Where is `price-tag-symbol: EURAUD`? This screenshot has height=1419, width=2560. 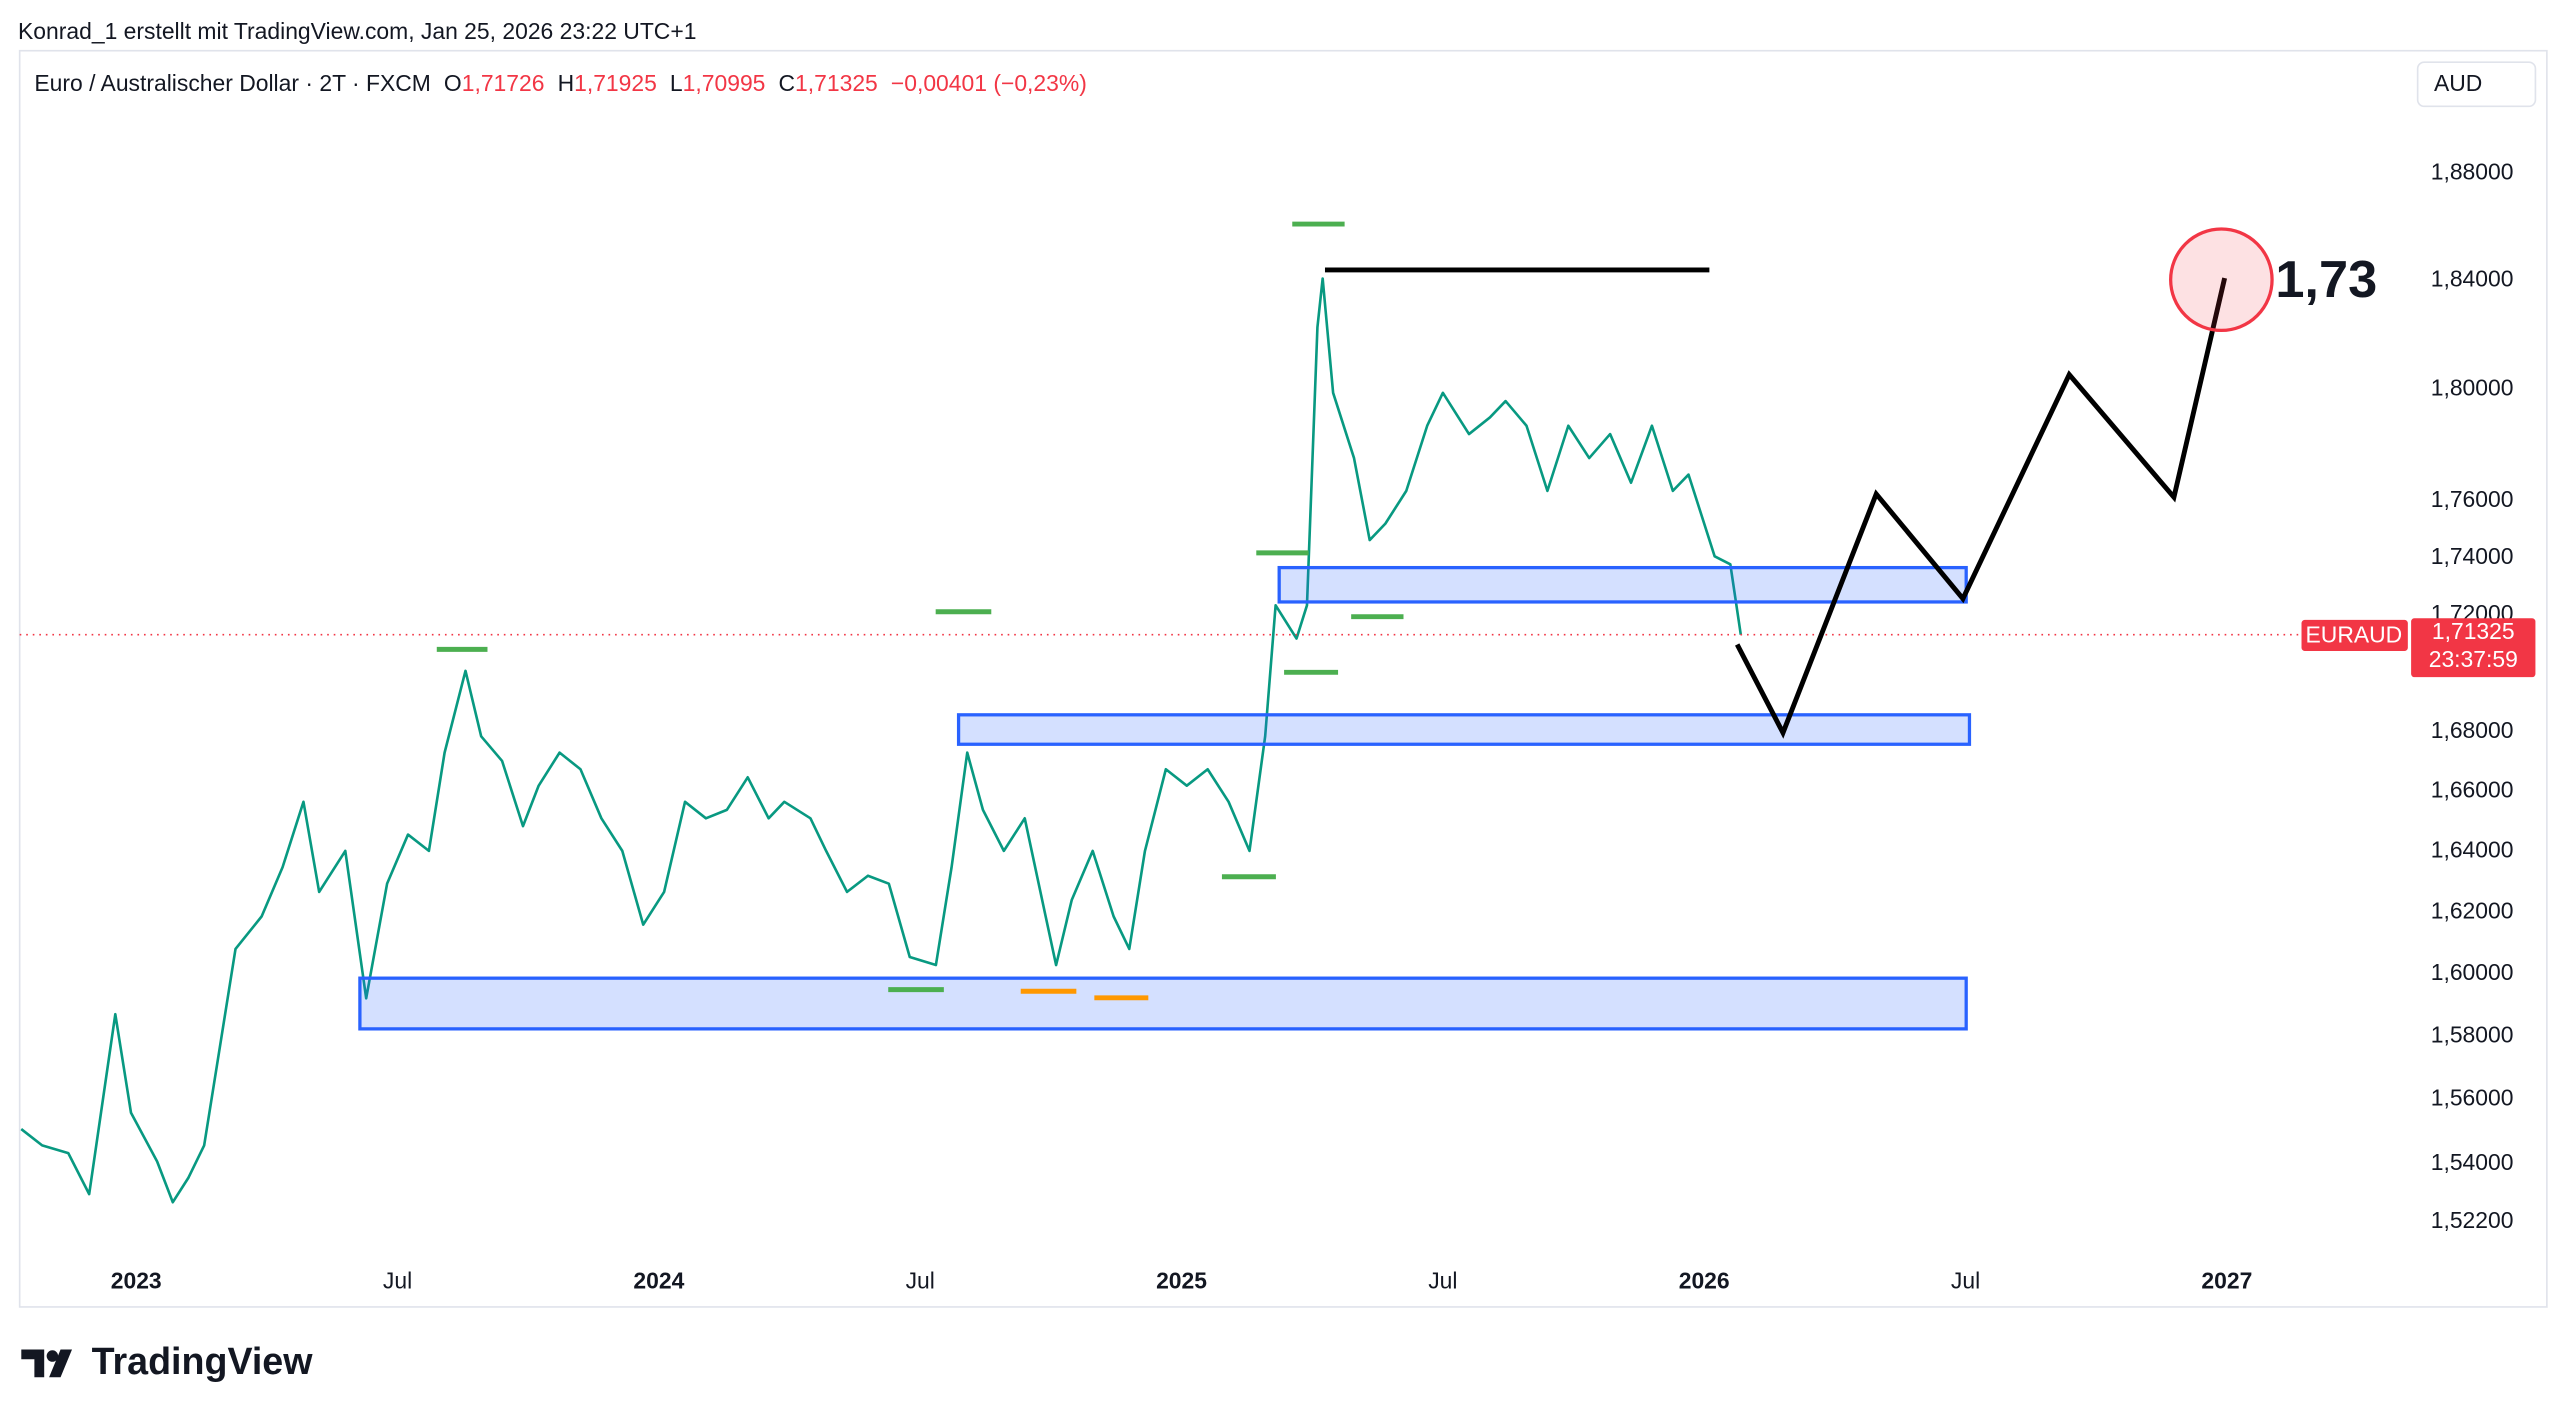 price-tag-symbol: EURAUD is located at coordinates (2354, 634).